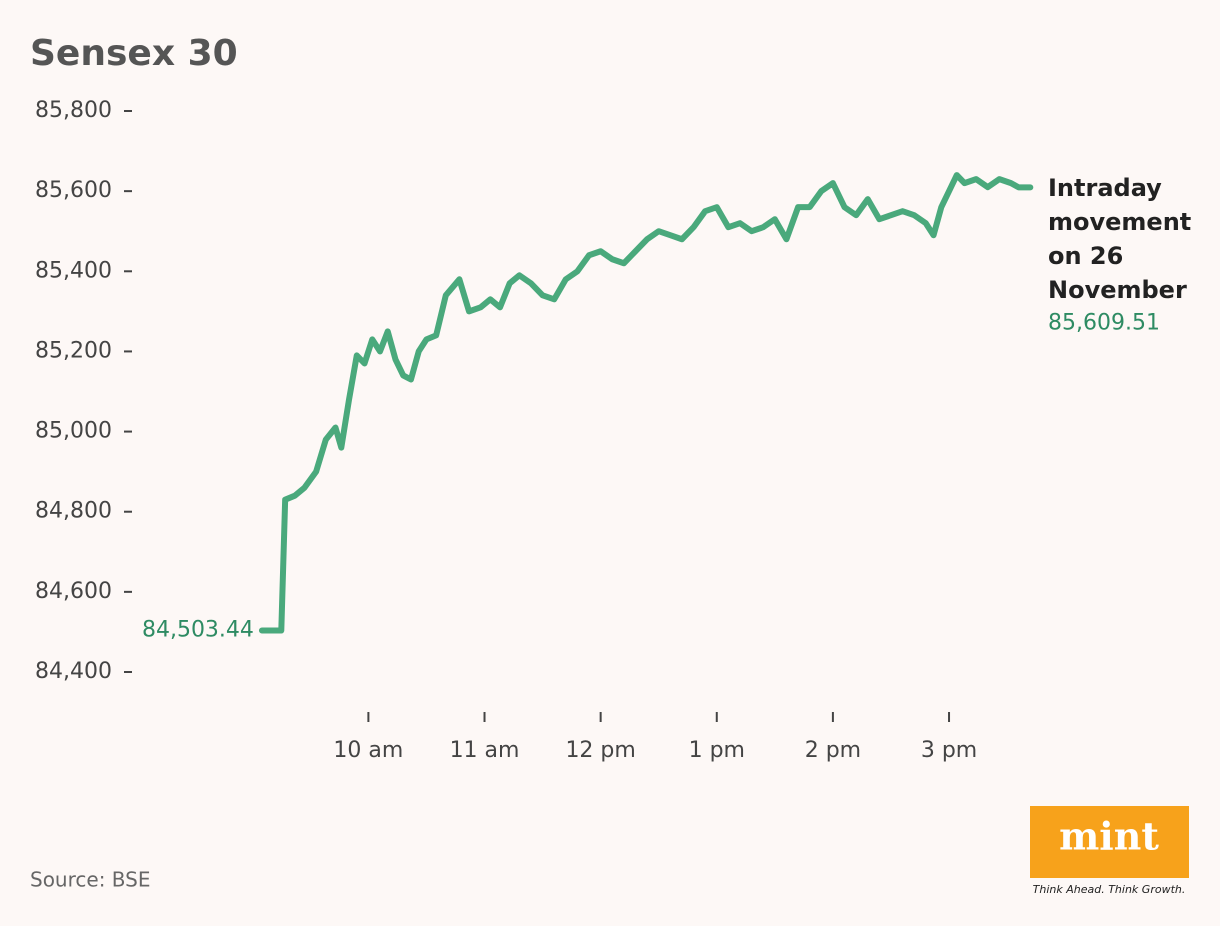 This screenshot has width=1220, height=926. Describe the element at coordinates (949, 750) in the screenshot. I see `x-tick-label: 3 pm` at that location.